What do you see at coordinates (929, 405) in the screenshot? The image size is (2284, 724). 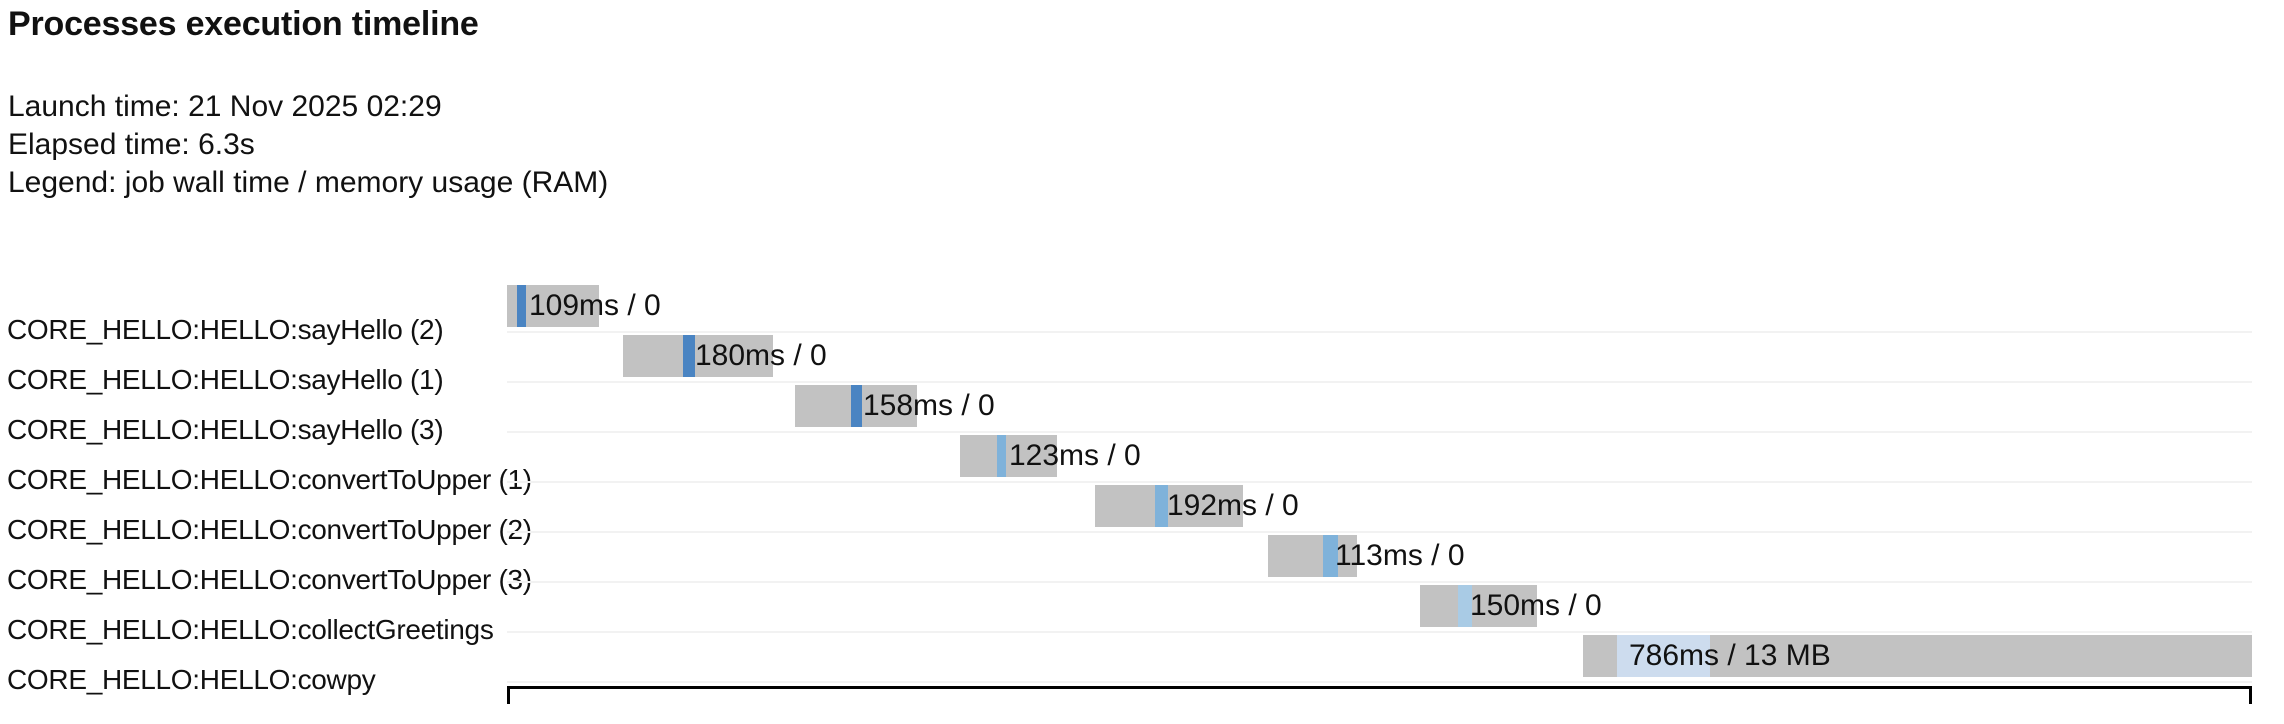 I see `task-duration-label: 158ms / 0` at bounding box center [929, 405].